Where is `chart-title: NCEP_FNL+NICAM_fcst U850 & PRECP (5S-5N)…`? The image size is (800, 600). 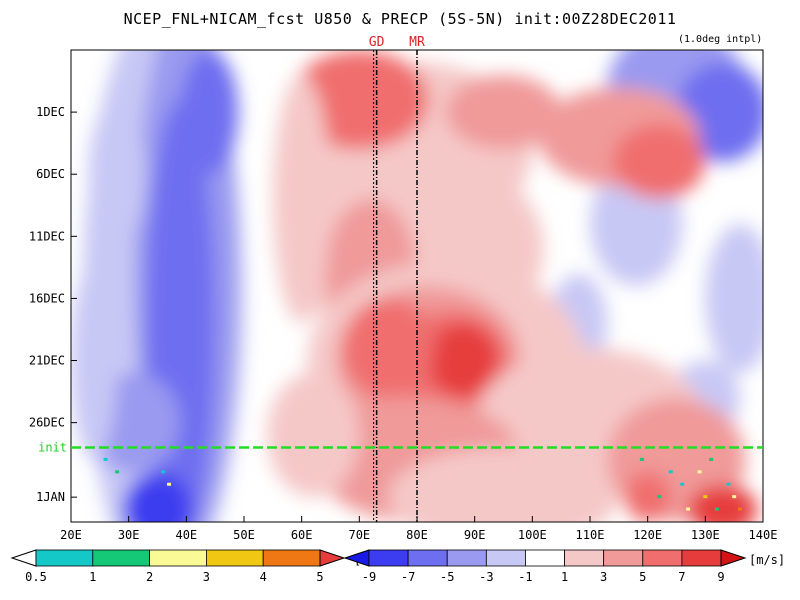
chart-title: NCEP_FNL+NICAM_fcst U850 & PRECP (5S-5N)… is located at coordinates (400, 19).